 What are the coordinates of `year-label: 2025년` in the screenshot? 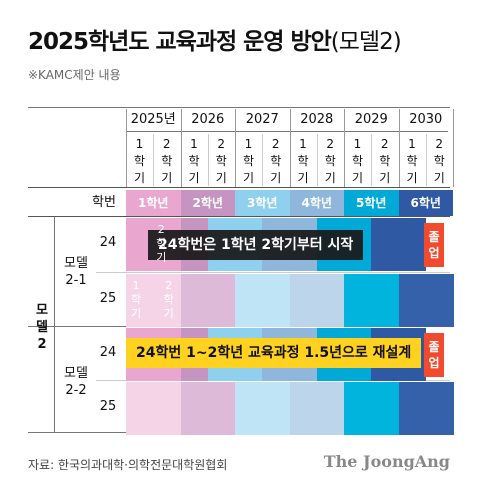 It's located at (153, 119).